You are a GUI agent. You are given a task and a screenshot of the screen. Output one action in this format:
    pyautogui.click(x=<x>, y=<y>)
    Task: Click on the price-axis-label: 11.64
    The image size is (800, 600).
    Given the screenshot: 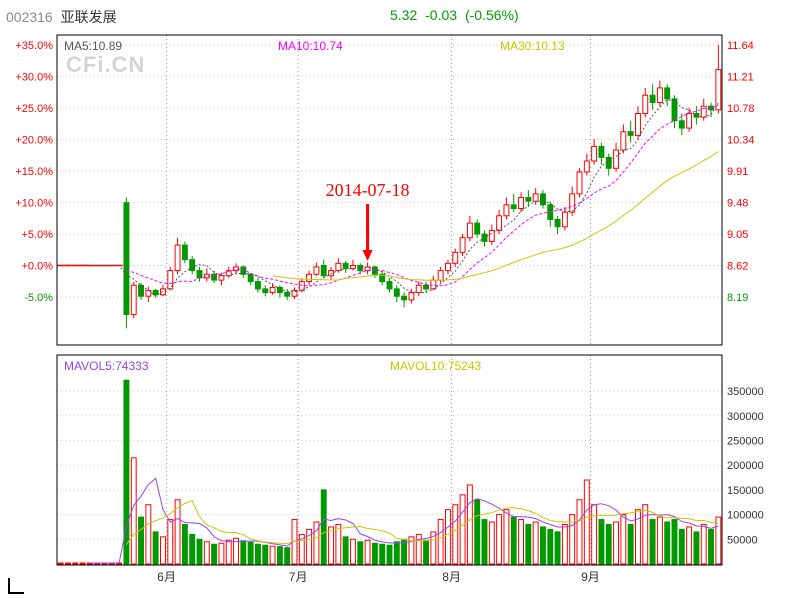 What is the action you would take?
    pyautogui.click(x=740, y=46)
    